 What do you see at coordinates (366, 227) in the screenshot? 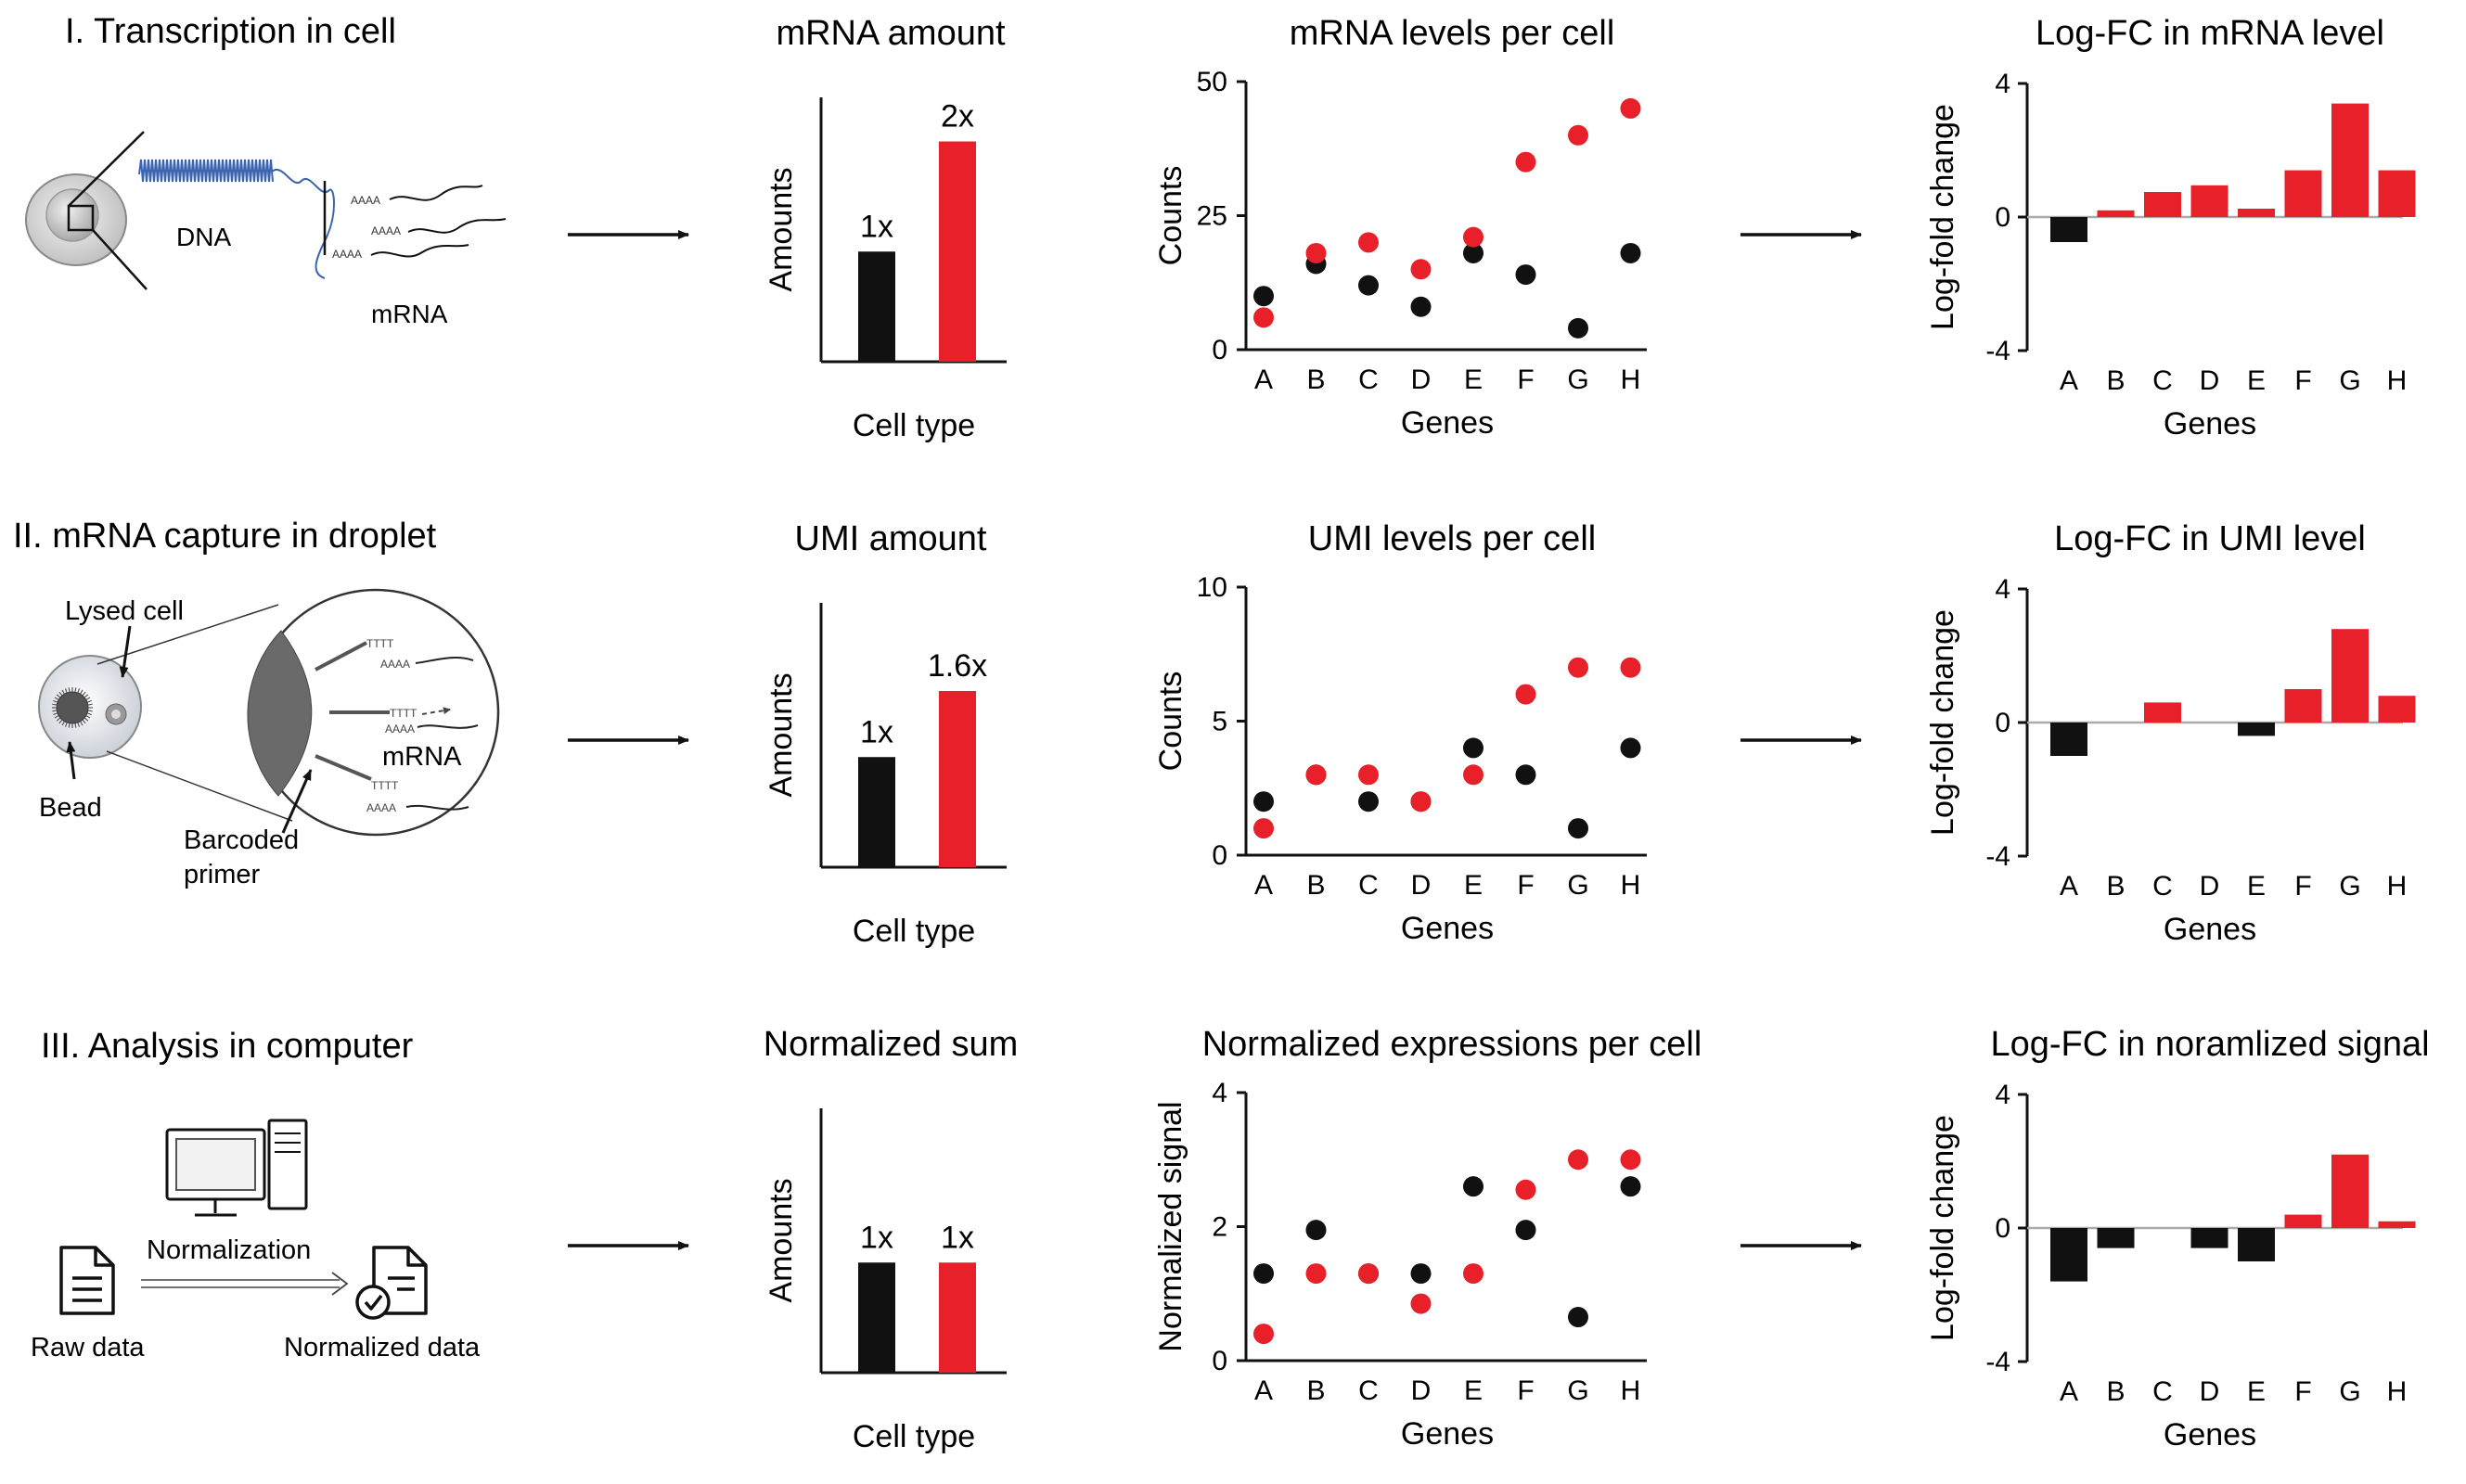
I see `polya-tails: AAAA AAAA AAAA` at bounding box center [366, 227].